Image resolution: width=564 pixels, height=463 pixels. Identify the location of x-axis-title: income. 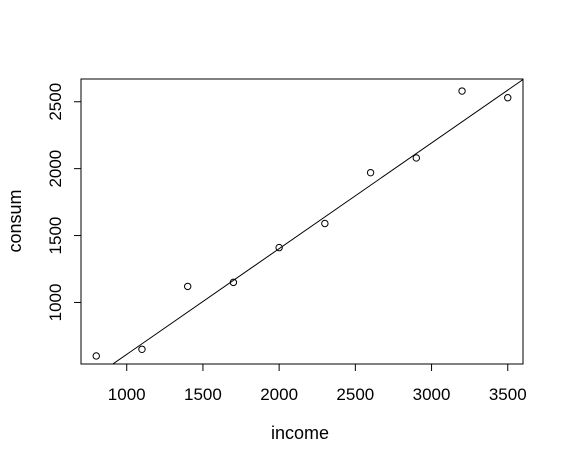
(300, 433).